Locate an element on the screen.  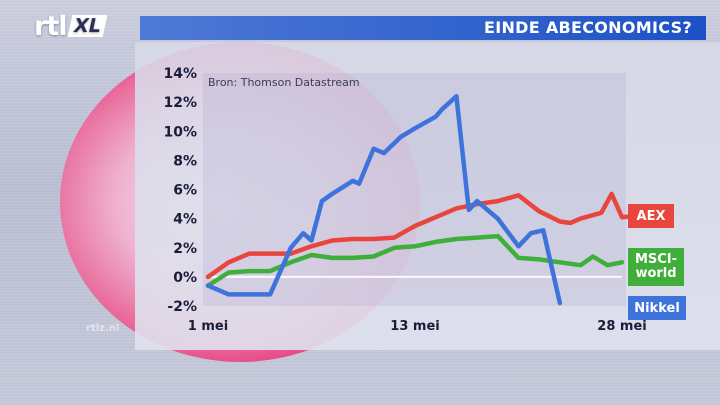
legend-msci-label: MSCI-world is located at coordinates (656, 266).